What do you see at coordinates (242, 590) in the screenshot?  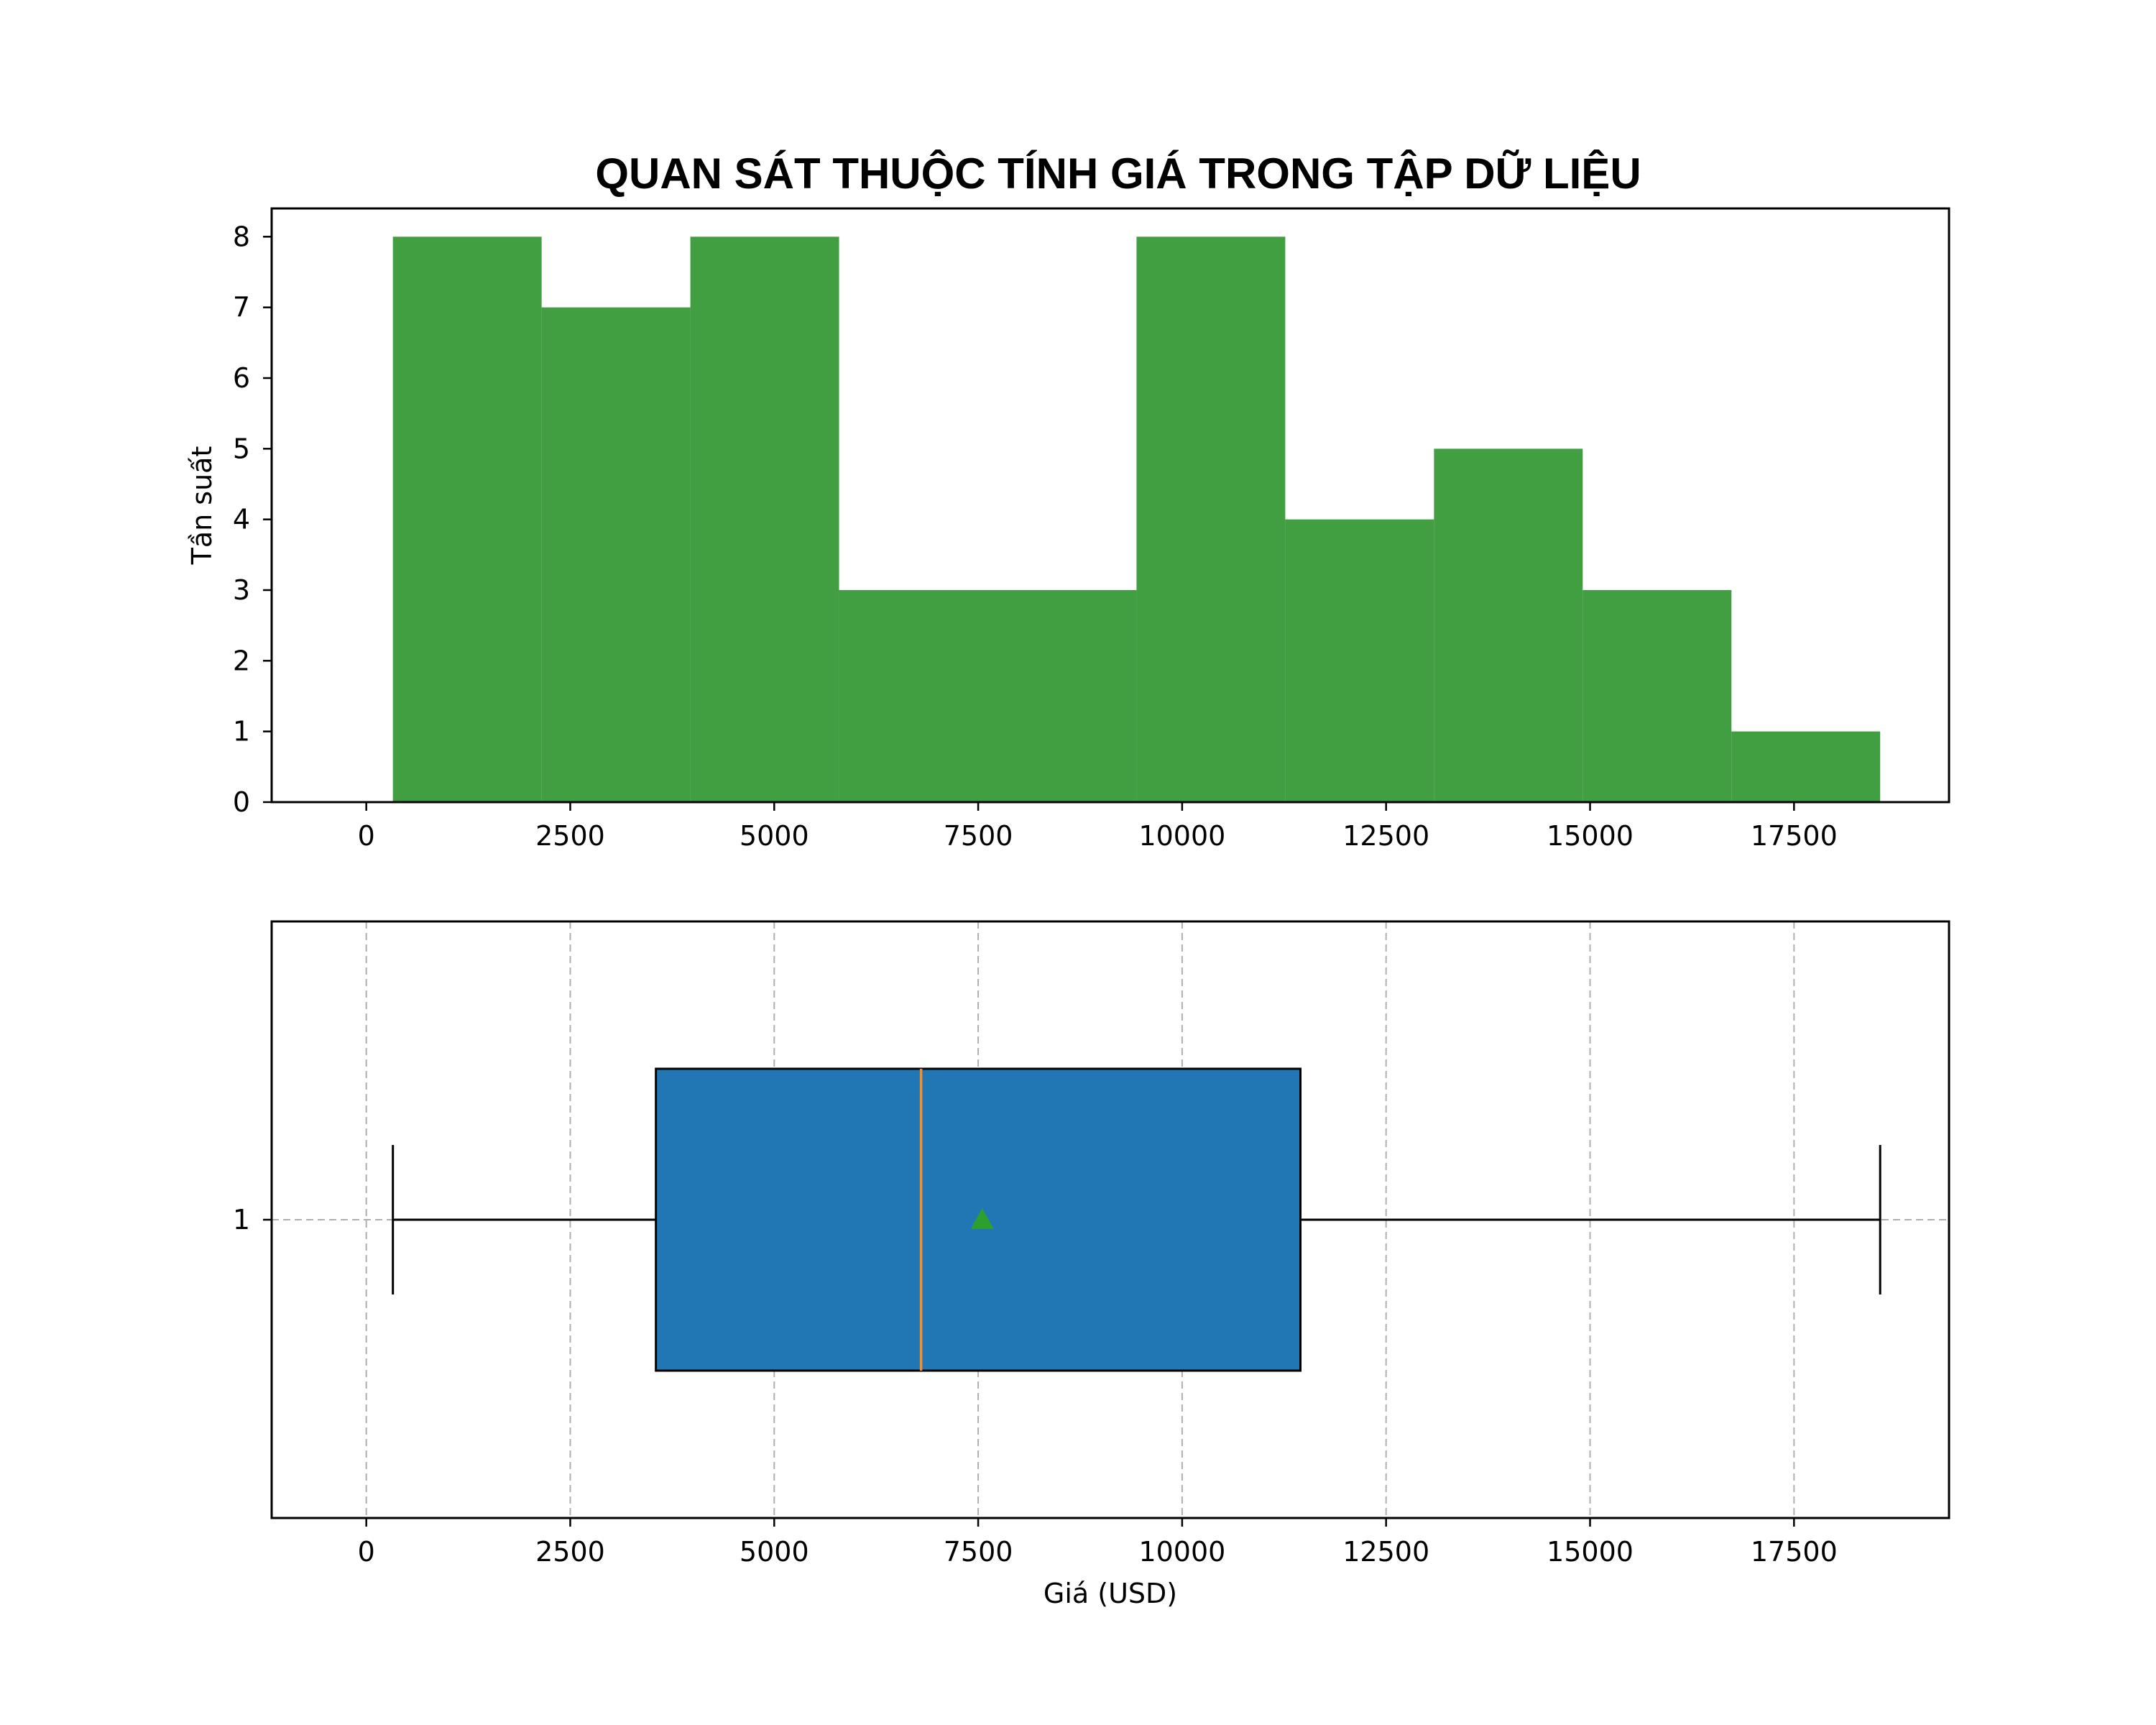 I see `histogram-y-tick-label: 3` at bounding box center [242, 590].